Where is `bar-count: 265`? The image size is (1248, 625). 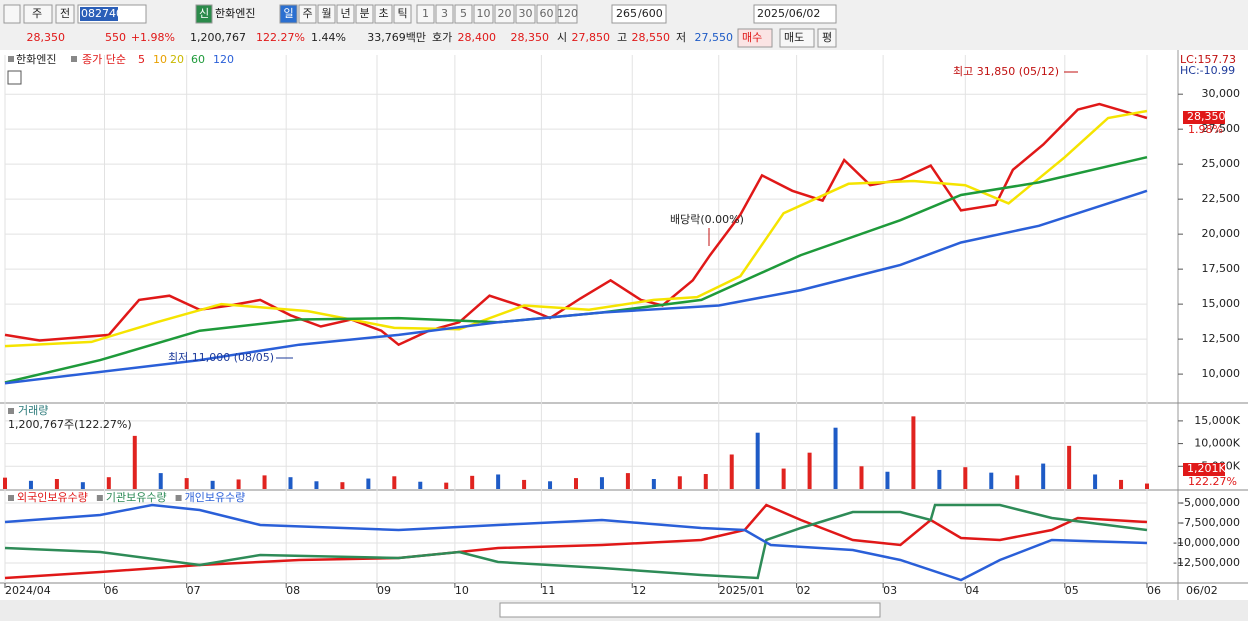
bar-count: 265 is located at coordinates (626, 13).